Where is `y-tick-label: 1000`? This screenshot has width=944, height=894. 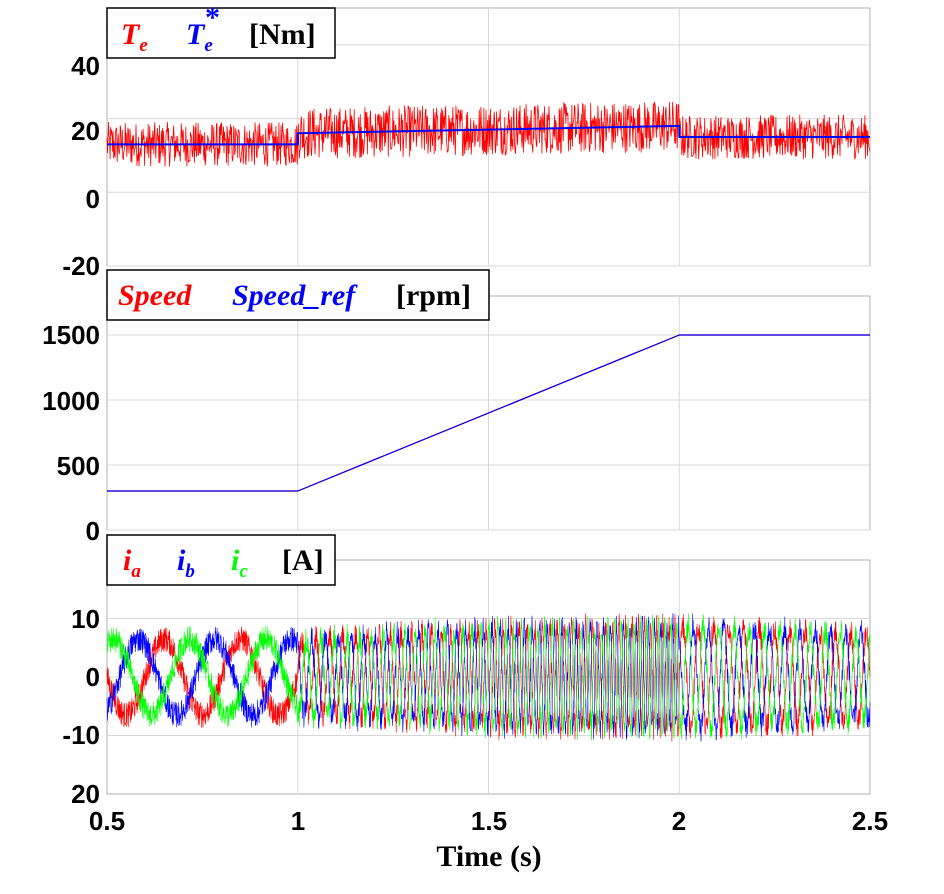
y-tick-label: 1000 is located at coordinates (71, 401).